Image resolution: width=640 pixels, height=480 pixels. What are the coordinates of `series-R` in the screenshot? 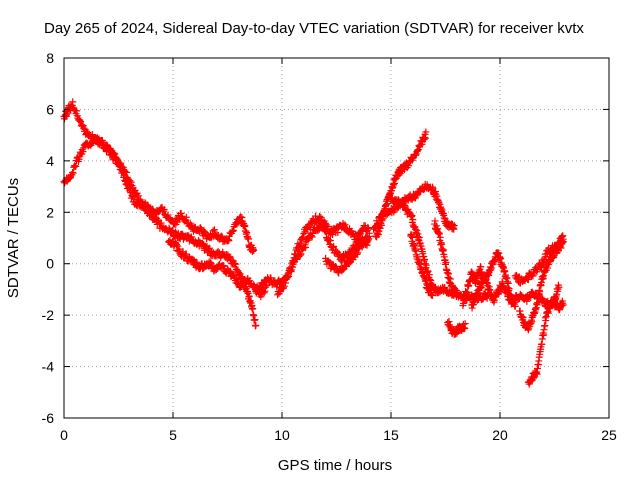 It's located at (541, 286).